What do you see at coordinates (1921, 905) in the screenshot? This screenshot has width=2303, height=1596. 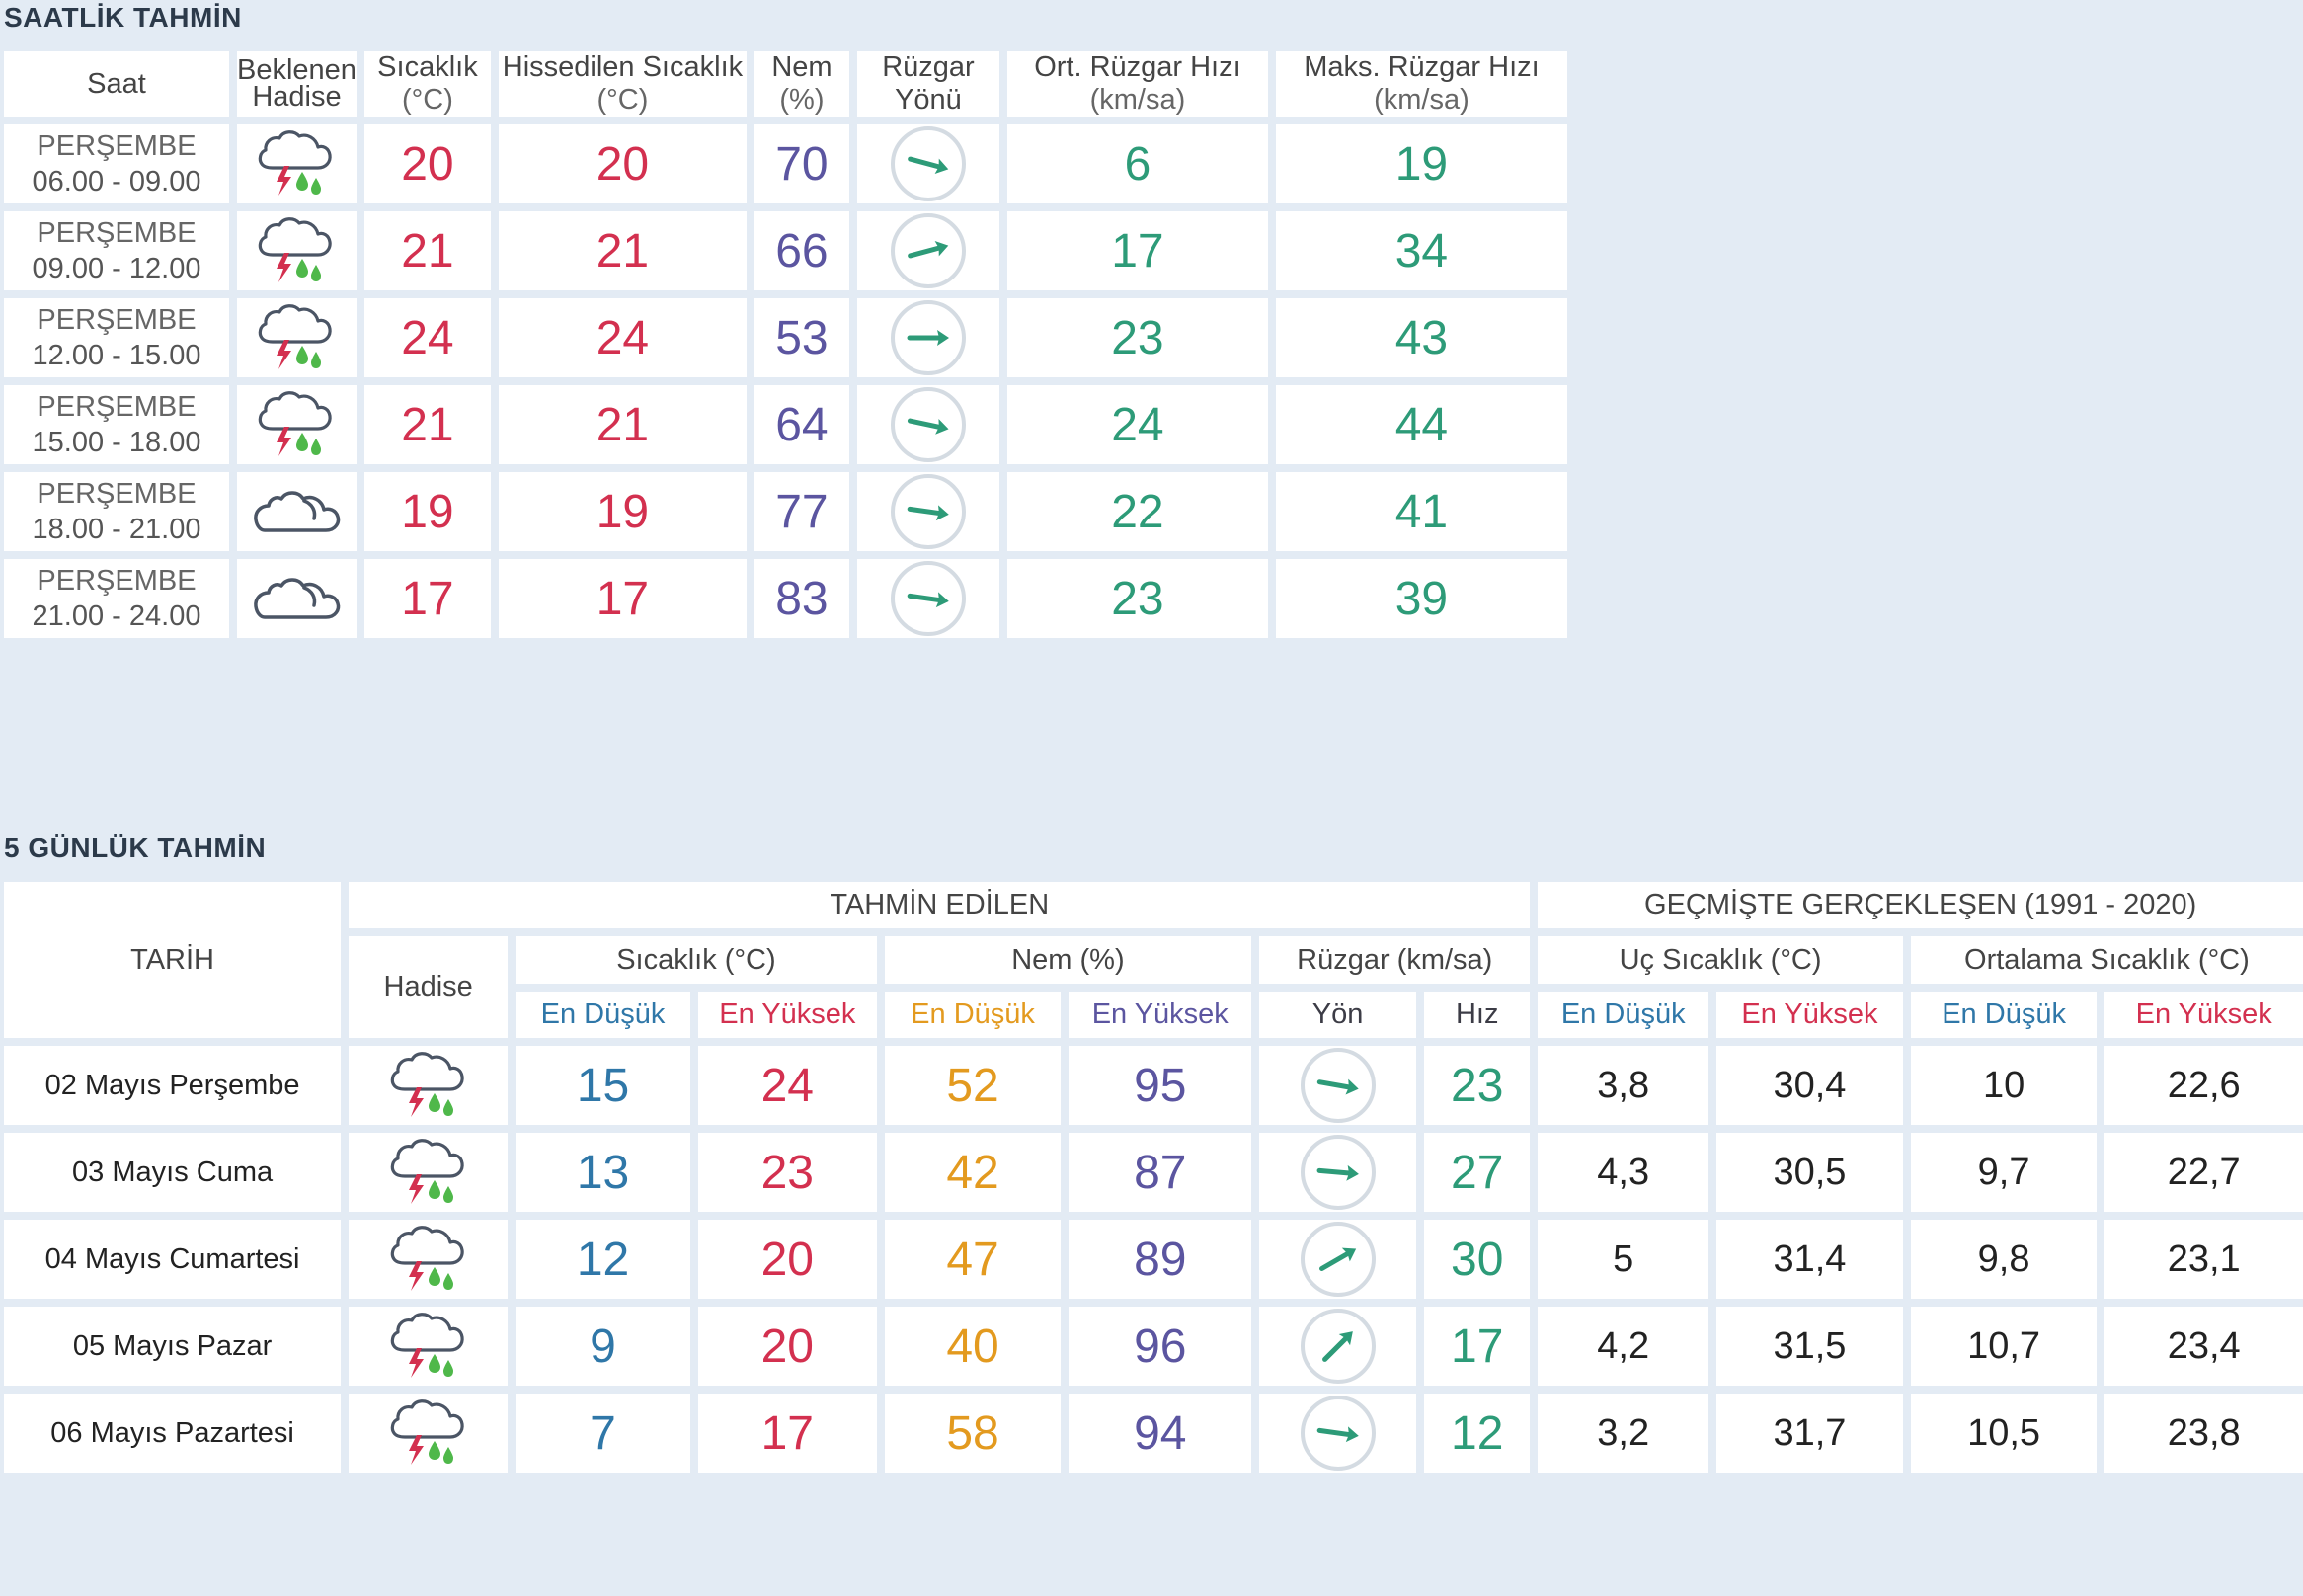 I see `header-history-group: GEÇMİŞTE GERÇEKLEŞEN (1991 - 2020)` at bounding box center [1921, 905].